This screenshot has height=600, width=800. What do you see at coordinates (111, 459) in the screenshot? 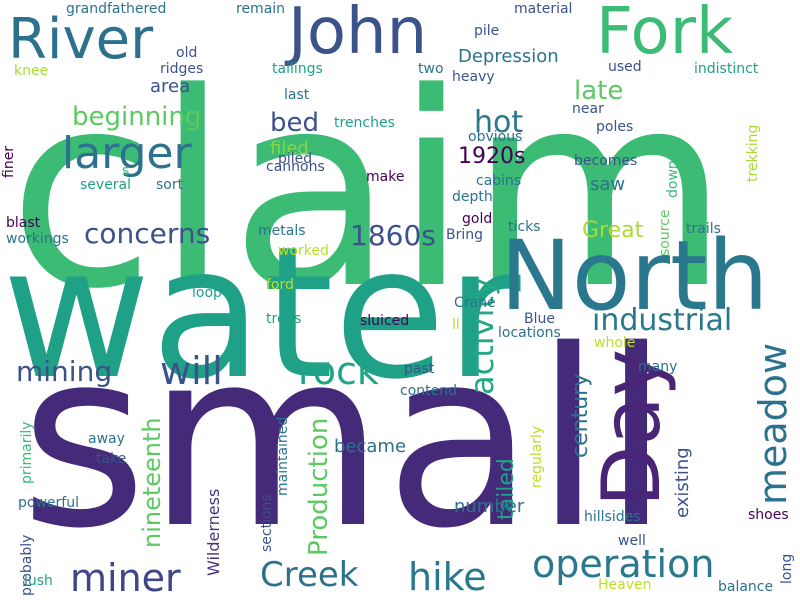
I see `cloud-word: take` at bounding box center [111, 459].